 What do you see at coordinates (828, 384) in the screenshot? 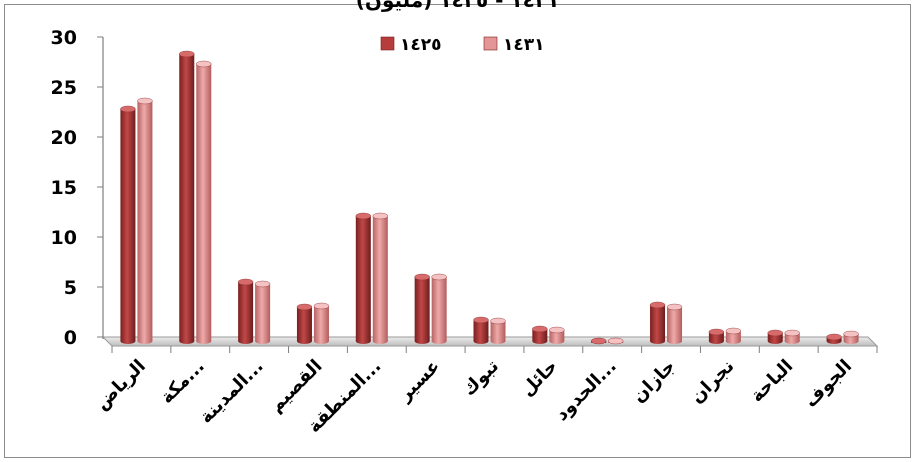
I see `x-tick-label: الجوف` at bounding box center [828, 384].